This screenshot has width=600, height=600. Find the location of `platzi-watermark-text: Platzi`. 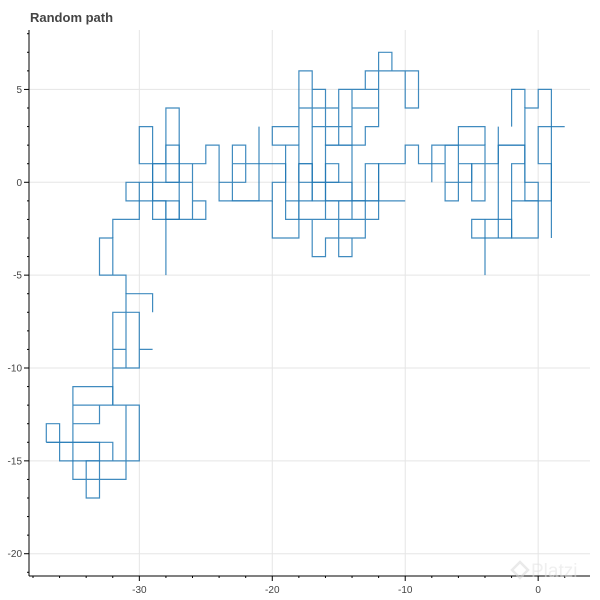

platzi-watermark-text: Platzi is located at coordinates (554, 571).